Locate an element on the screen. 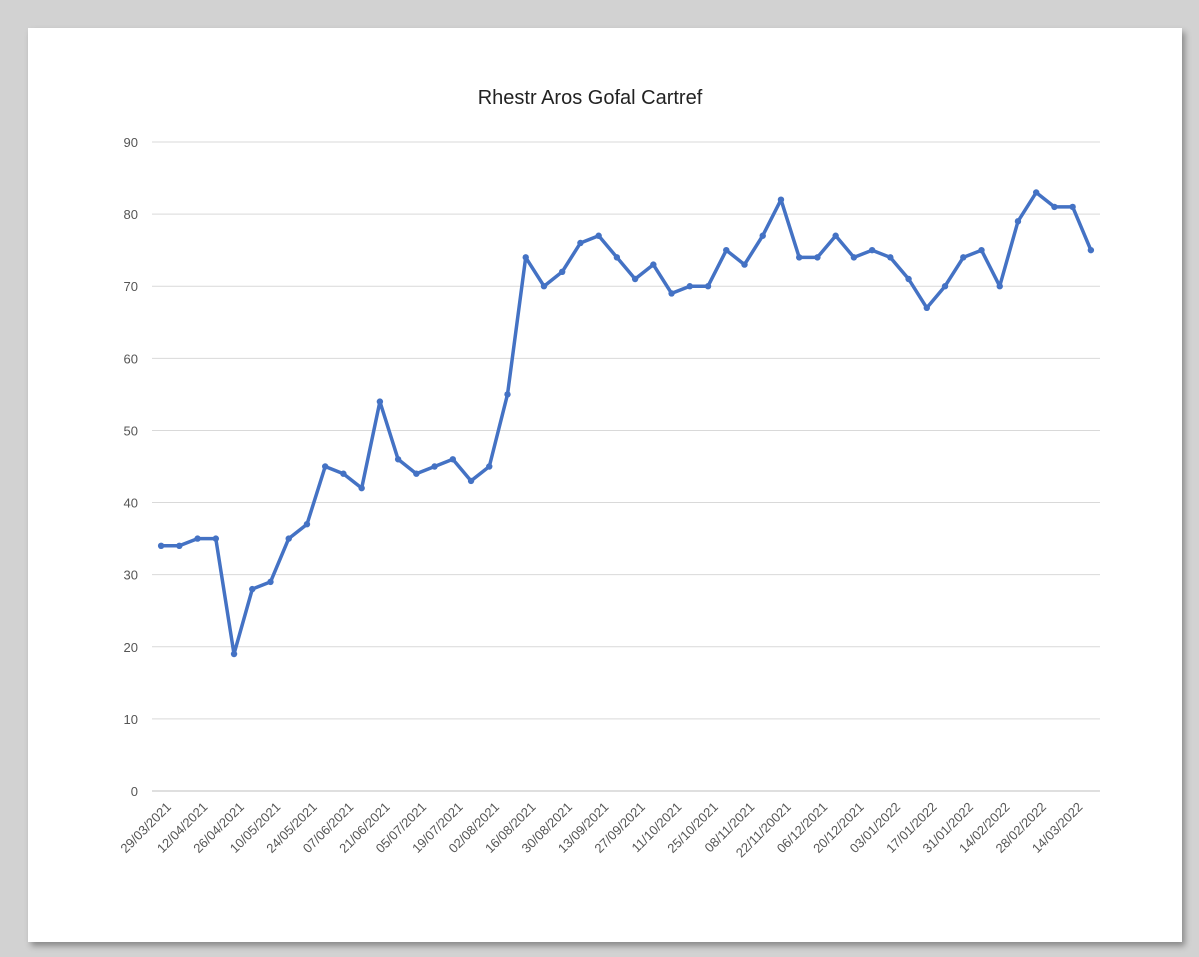 This screenshot has width=1199, height=957. y-tick-label: 40 is located at coordinates (131, 503).